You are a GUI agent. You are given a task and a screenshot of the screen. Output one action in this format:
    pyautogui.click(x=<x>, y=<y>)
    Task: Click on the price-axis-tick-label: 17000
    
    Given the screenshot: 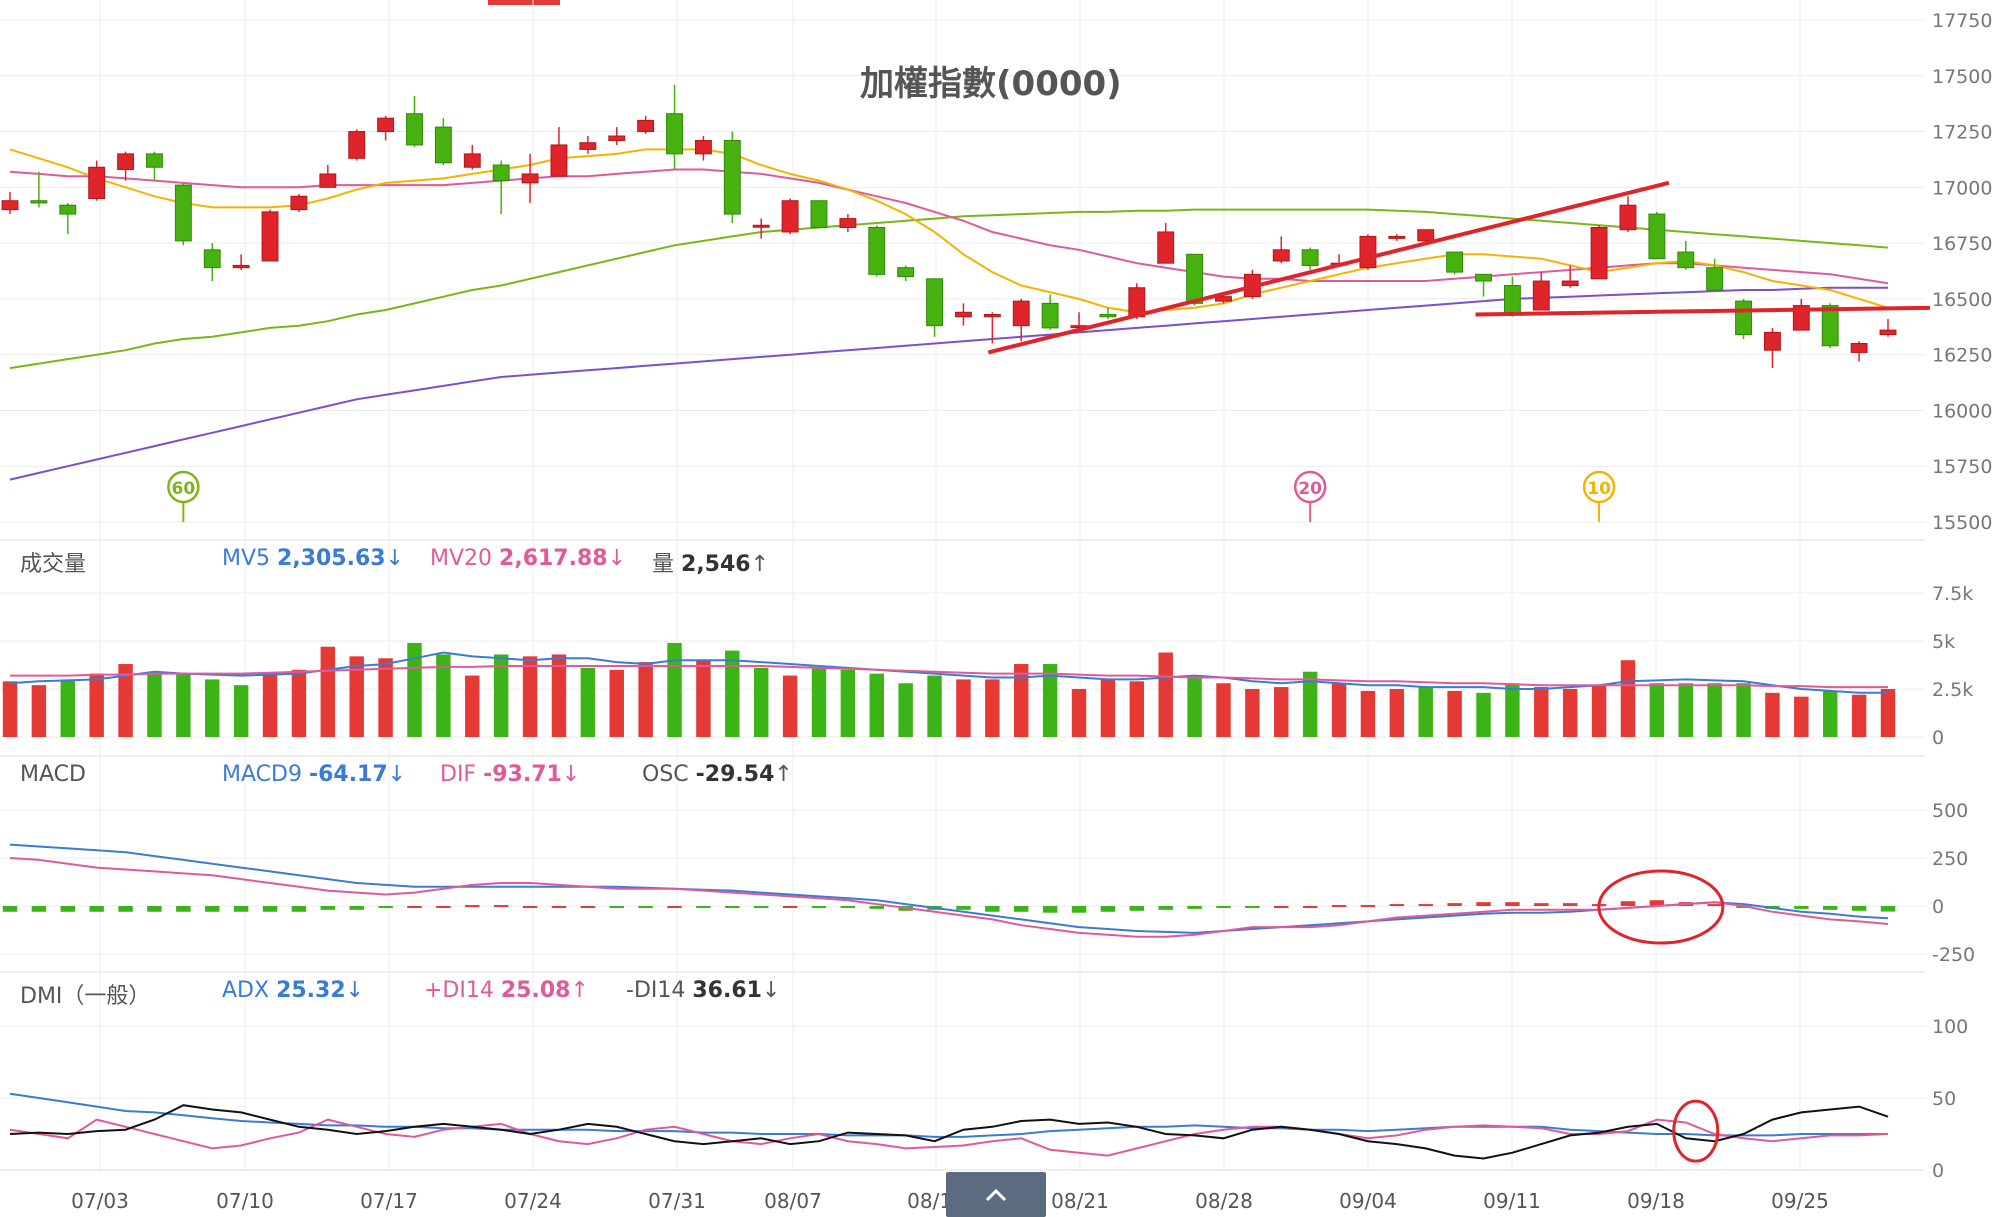 What is the action you would take?
    pyautogui.click(x=1962, y=188)
    